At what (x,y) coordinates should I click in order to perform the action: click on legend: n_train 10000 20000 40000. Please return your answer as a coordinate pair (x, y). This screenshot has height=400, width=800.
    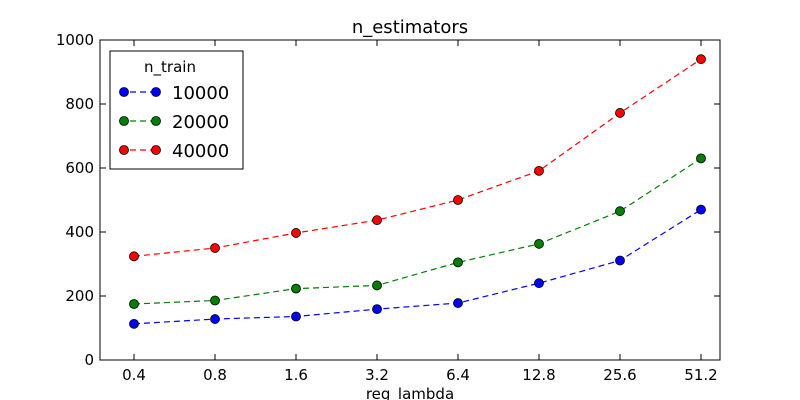
    Looking at the image, I should click on (176, 110).